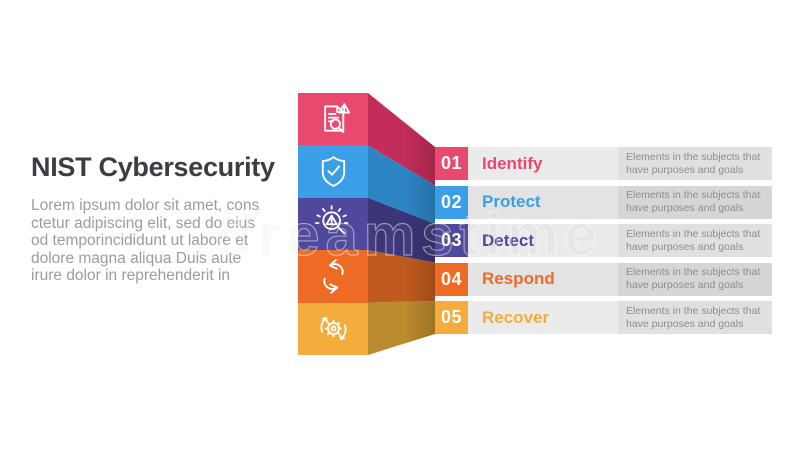 Image resolution: width=800 pixels, height=450 pixels. I want to click on stack-block-detect, so click(333, 224).